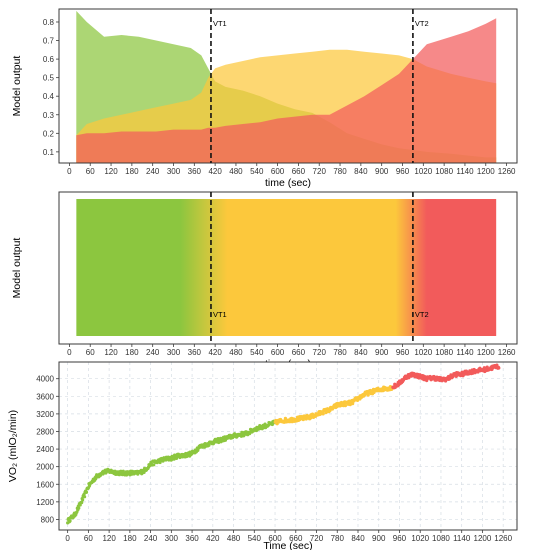 This screenshot has width=546, height=550. What do you see at coordinates (278, 352) in the screenshot?
I see `middle-xtick-label: 600` at bounding box center [278, 352].